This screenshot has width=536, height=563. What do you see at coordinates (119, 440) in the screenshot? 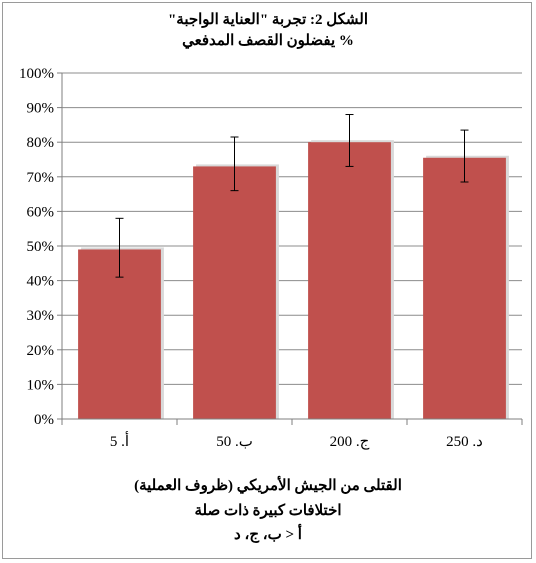
I see `x-tick-label: أ. 5` at bounding box center [119, 440].